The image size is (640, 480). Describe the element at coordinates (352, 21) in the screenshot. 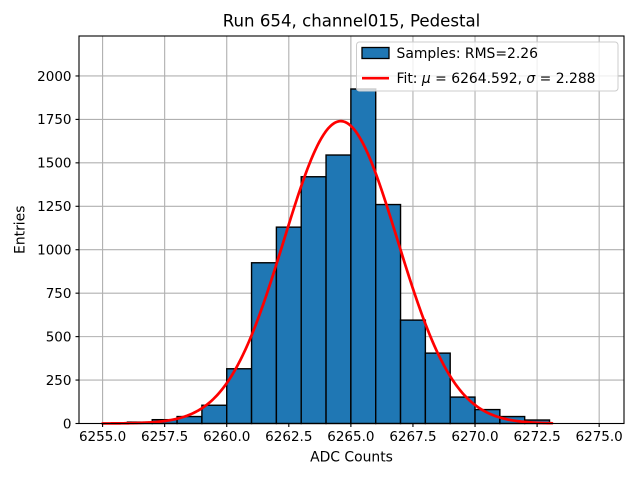

I see `chart-title: Run 654, channel015, Pedestal` at that location.